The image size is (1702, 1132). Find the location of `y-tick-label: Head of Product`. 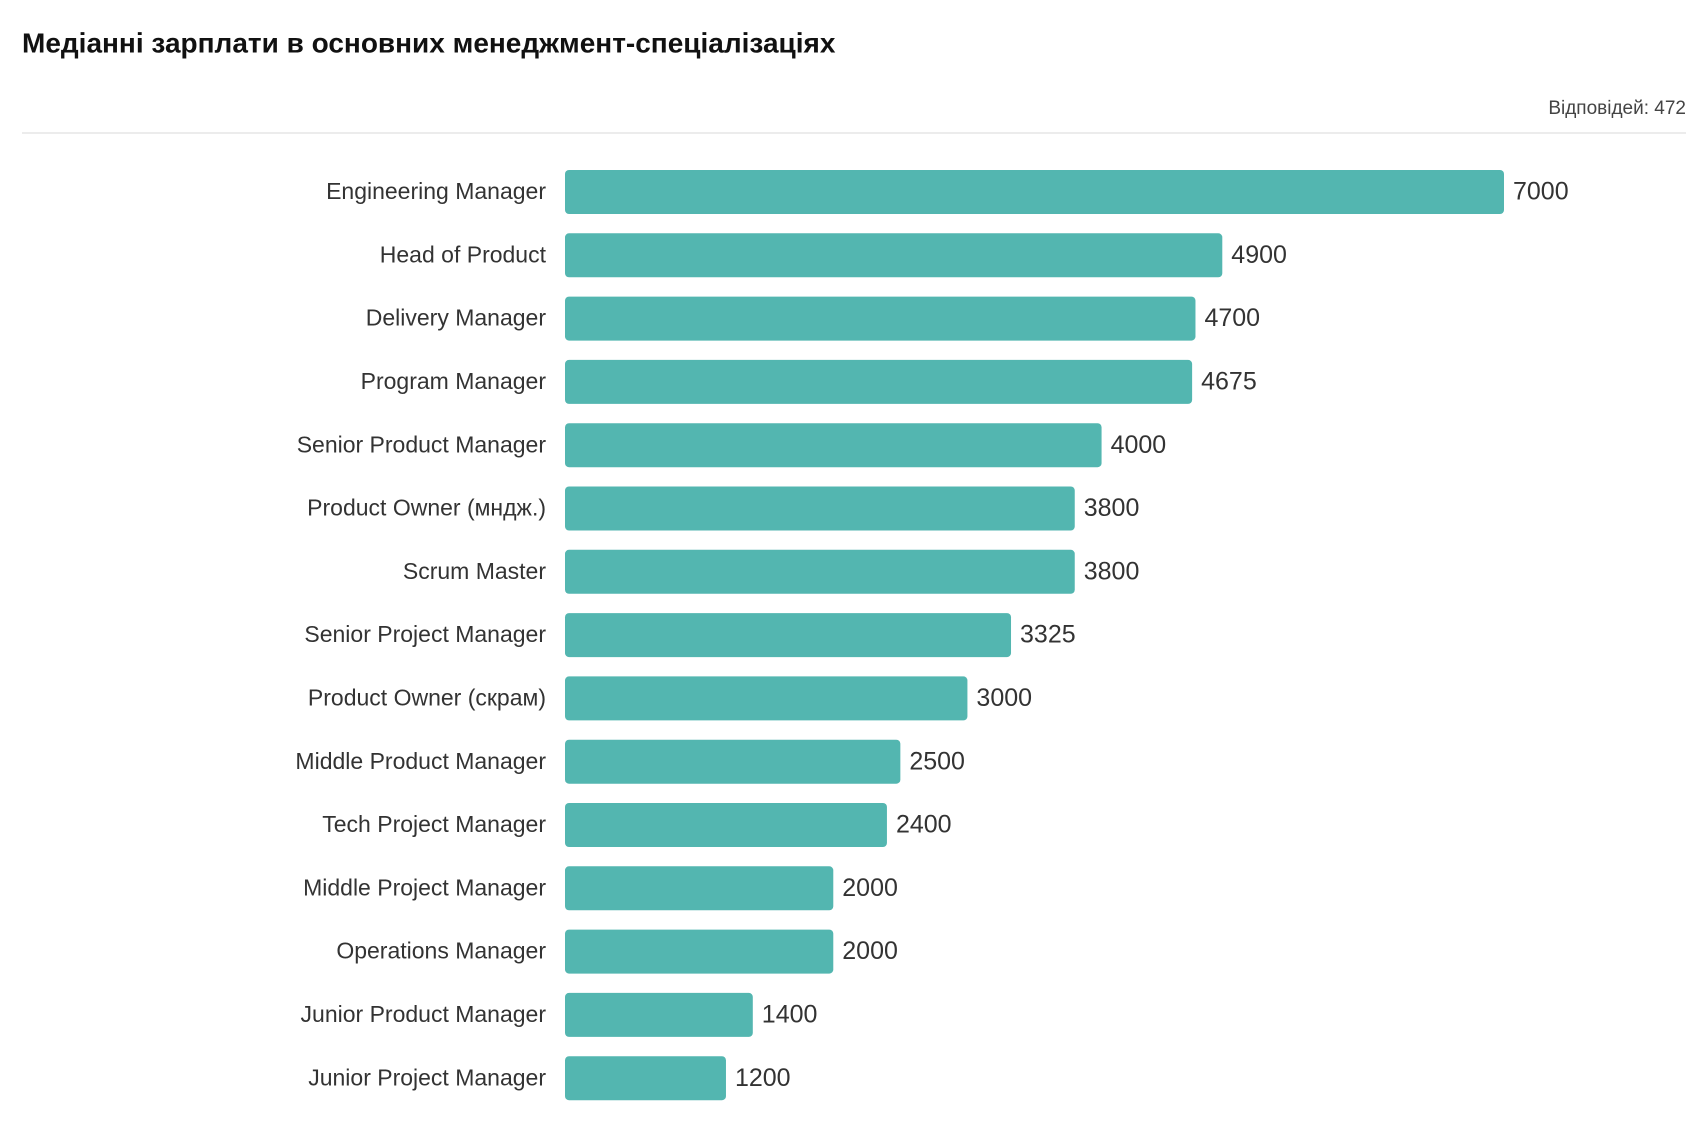

y-tick-label: Head of Product is located at coordinates (463, 254).